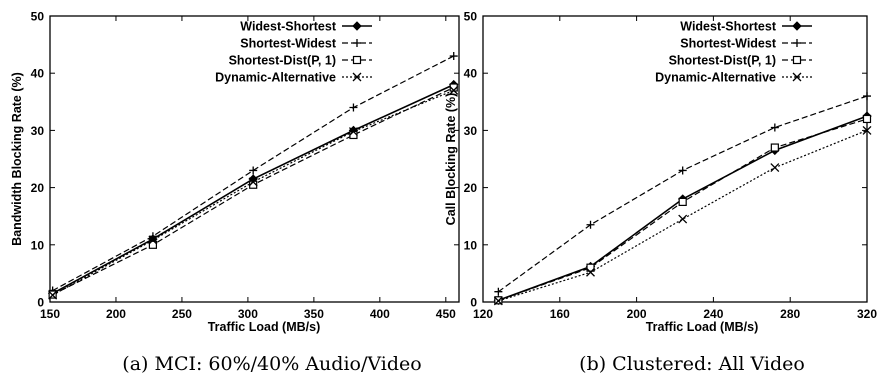  Describe the element at coordinates (248, 314) in the screenshot. I see `chart-a-x-tick-label: 300` at that location.